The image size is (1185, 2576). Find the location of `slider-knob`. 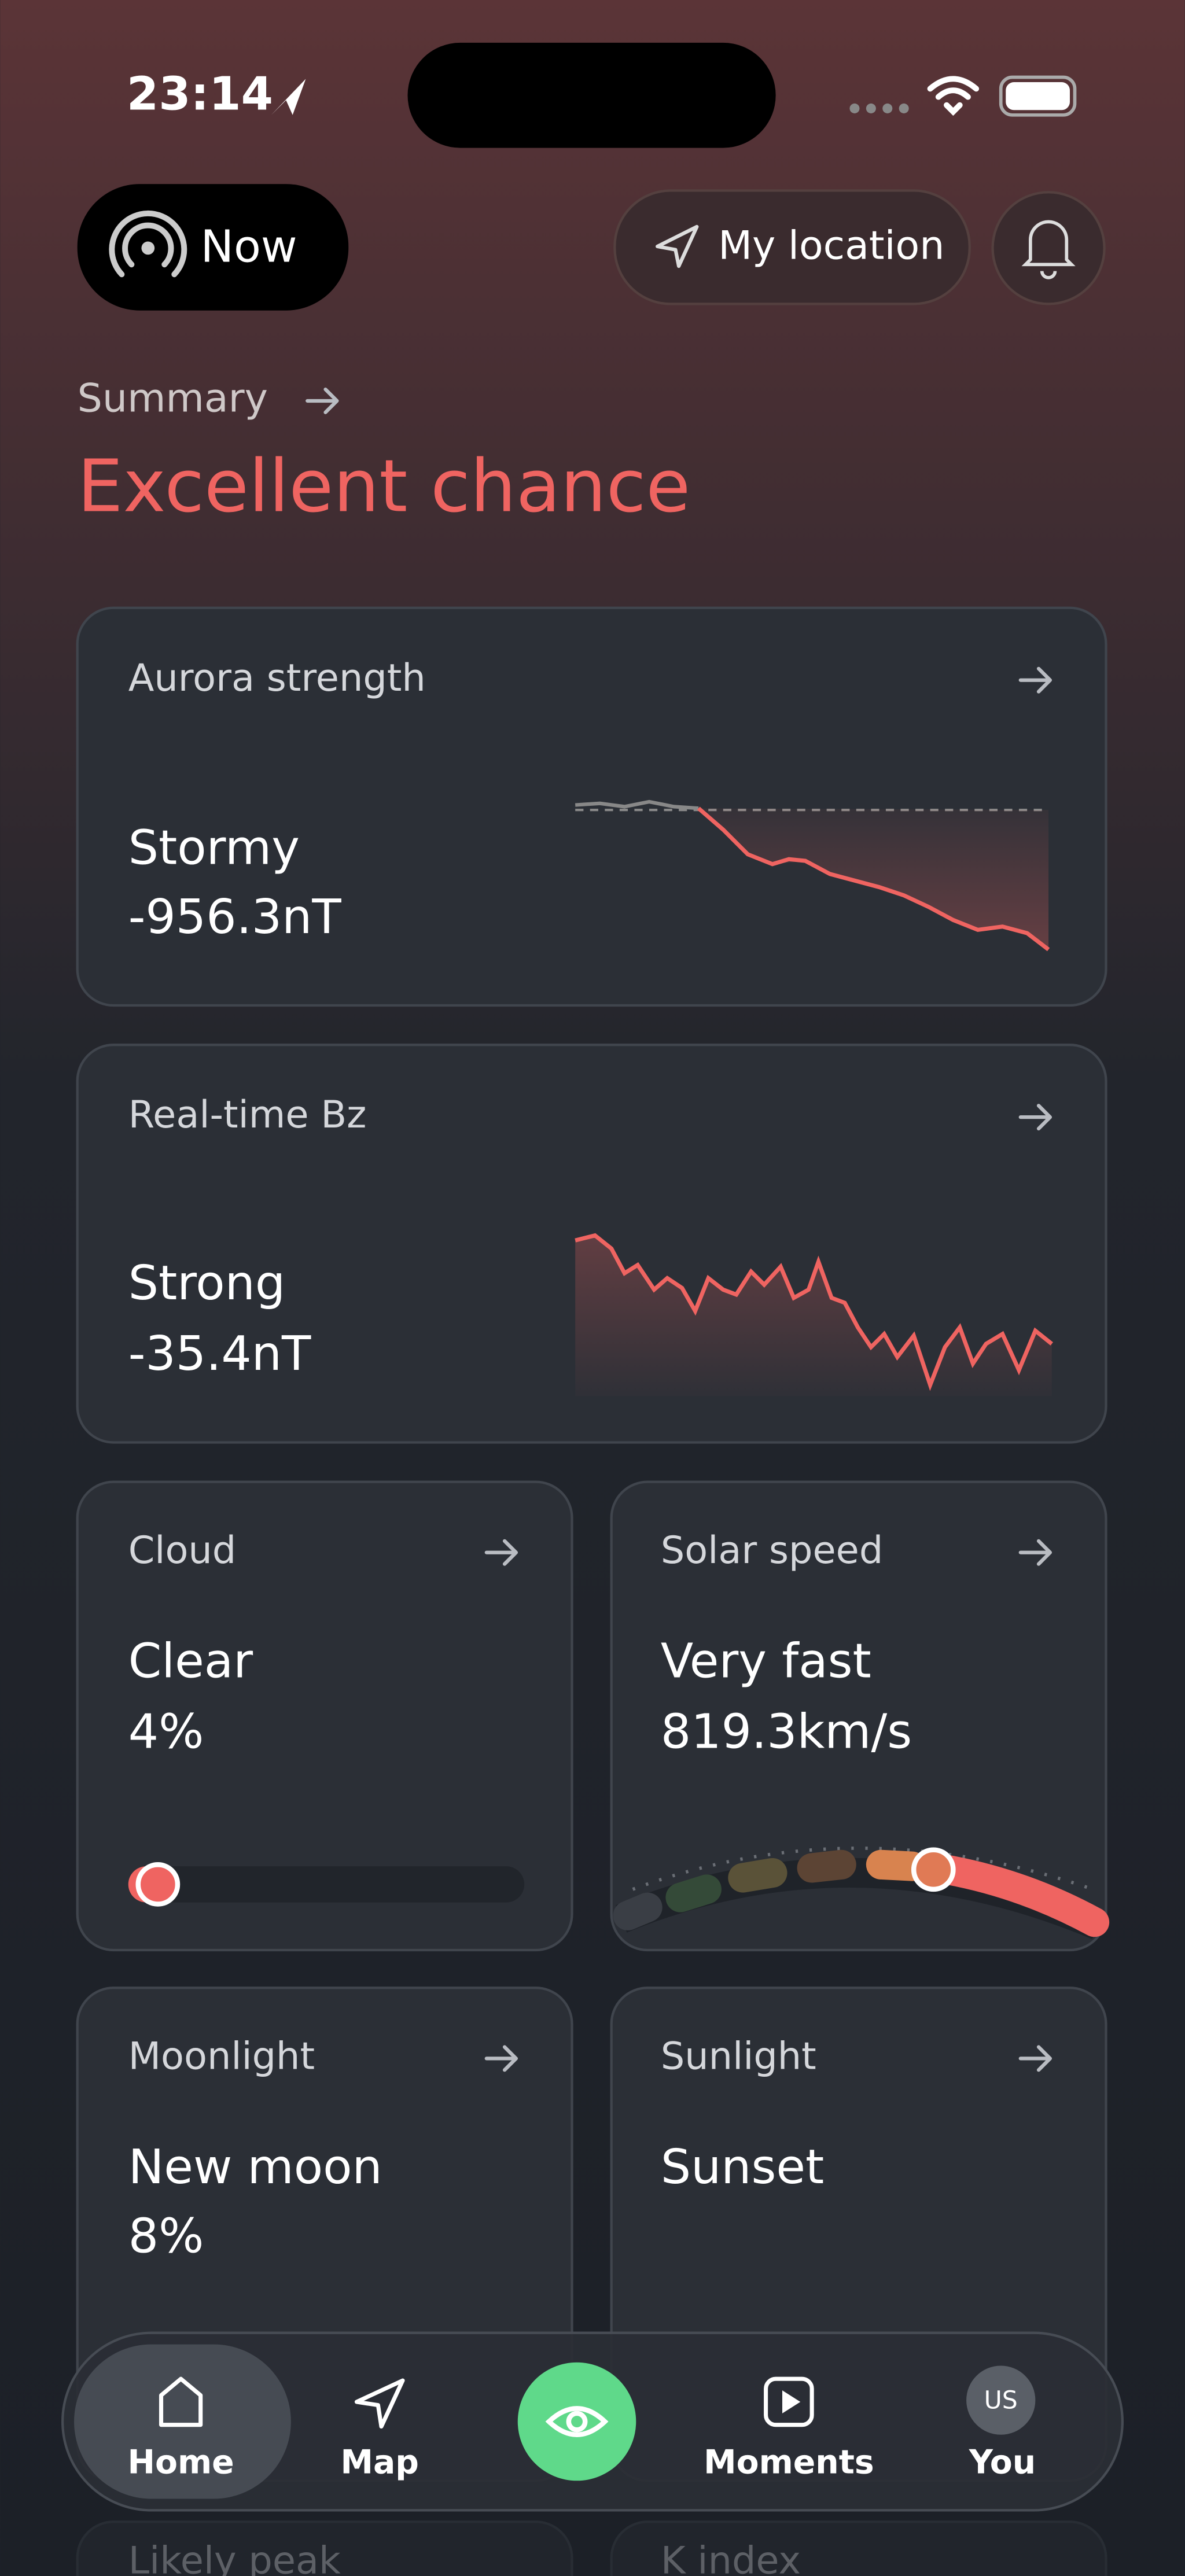

slider-knob is located at coordinates (158, 1884).